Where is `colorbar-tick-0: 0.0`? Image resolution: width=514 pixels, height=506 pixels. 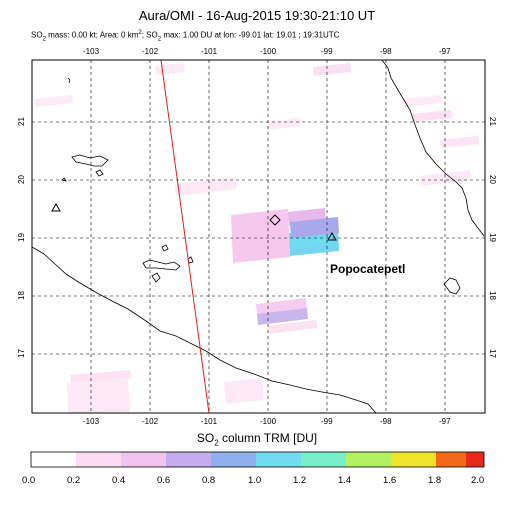
colorbar-tick-0: 0.0 is located at coordinates (29, 480).